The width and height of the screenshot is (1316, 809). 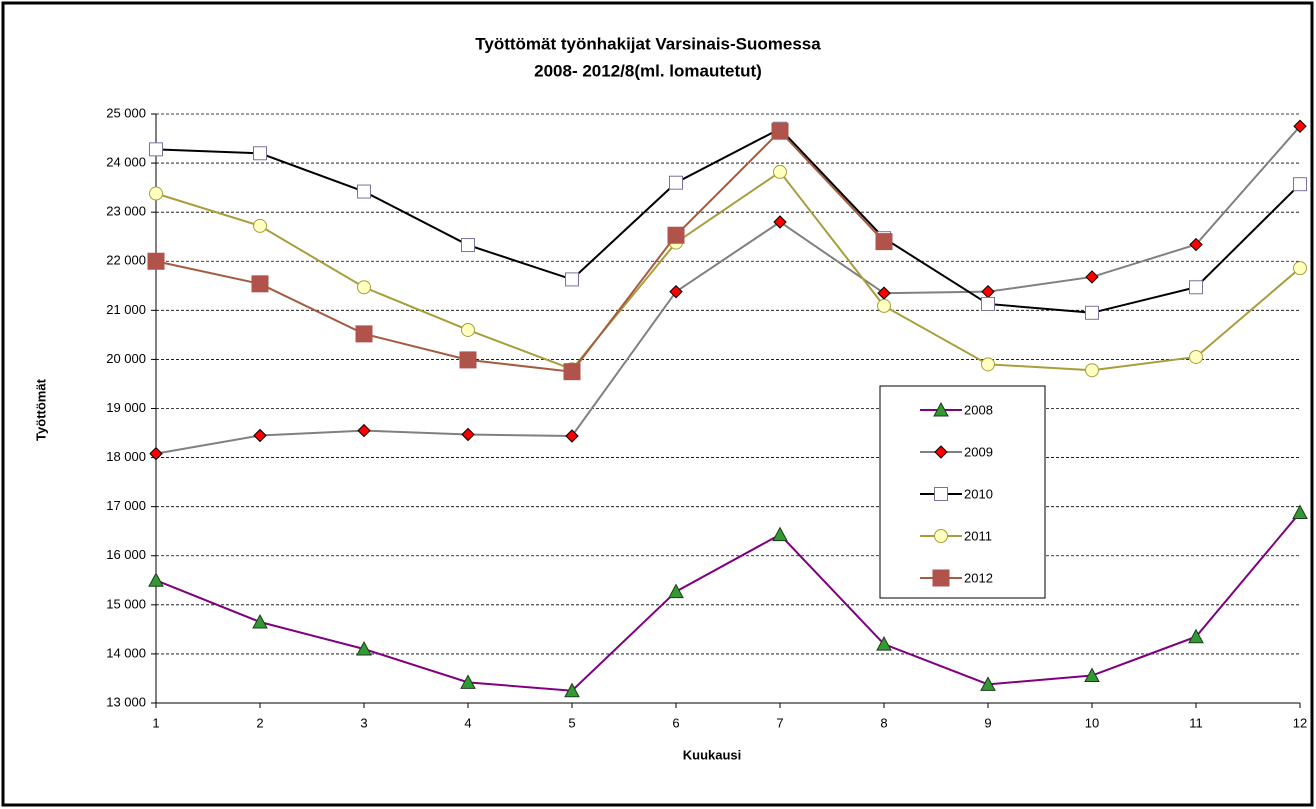 I want to click on x-tick-label: 10, so click(x=1092, y=722).